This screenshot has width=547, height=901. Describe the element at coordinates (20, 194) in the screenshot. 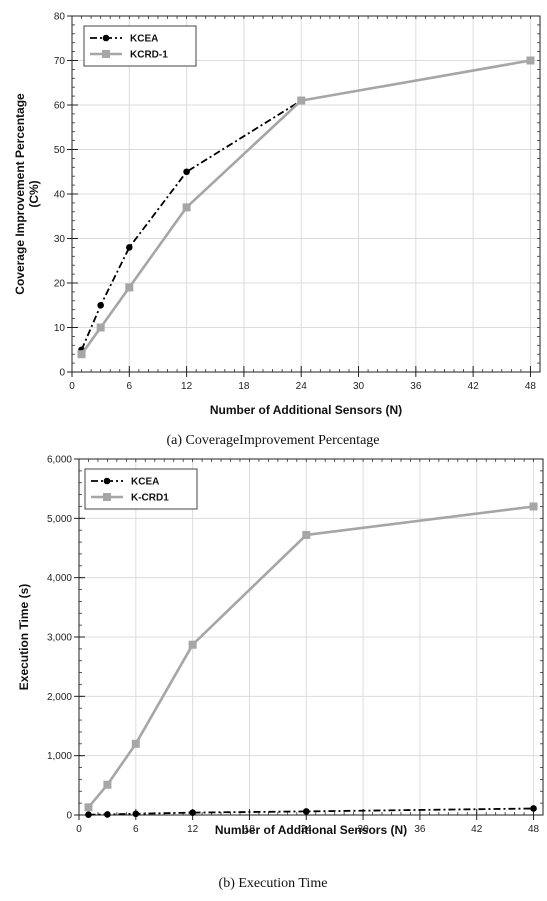

I see `y-axis-label: Coverage Improvement Percentage` at that location.